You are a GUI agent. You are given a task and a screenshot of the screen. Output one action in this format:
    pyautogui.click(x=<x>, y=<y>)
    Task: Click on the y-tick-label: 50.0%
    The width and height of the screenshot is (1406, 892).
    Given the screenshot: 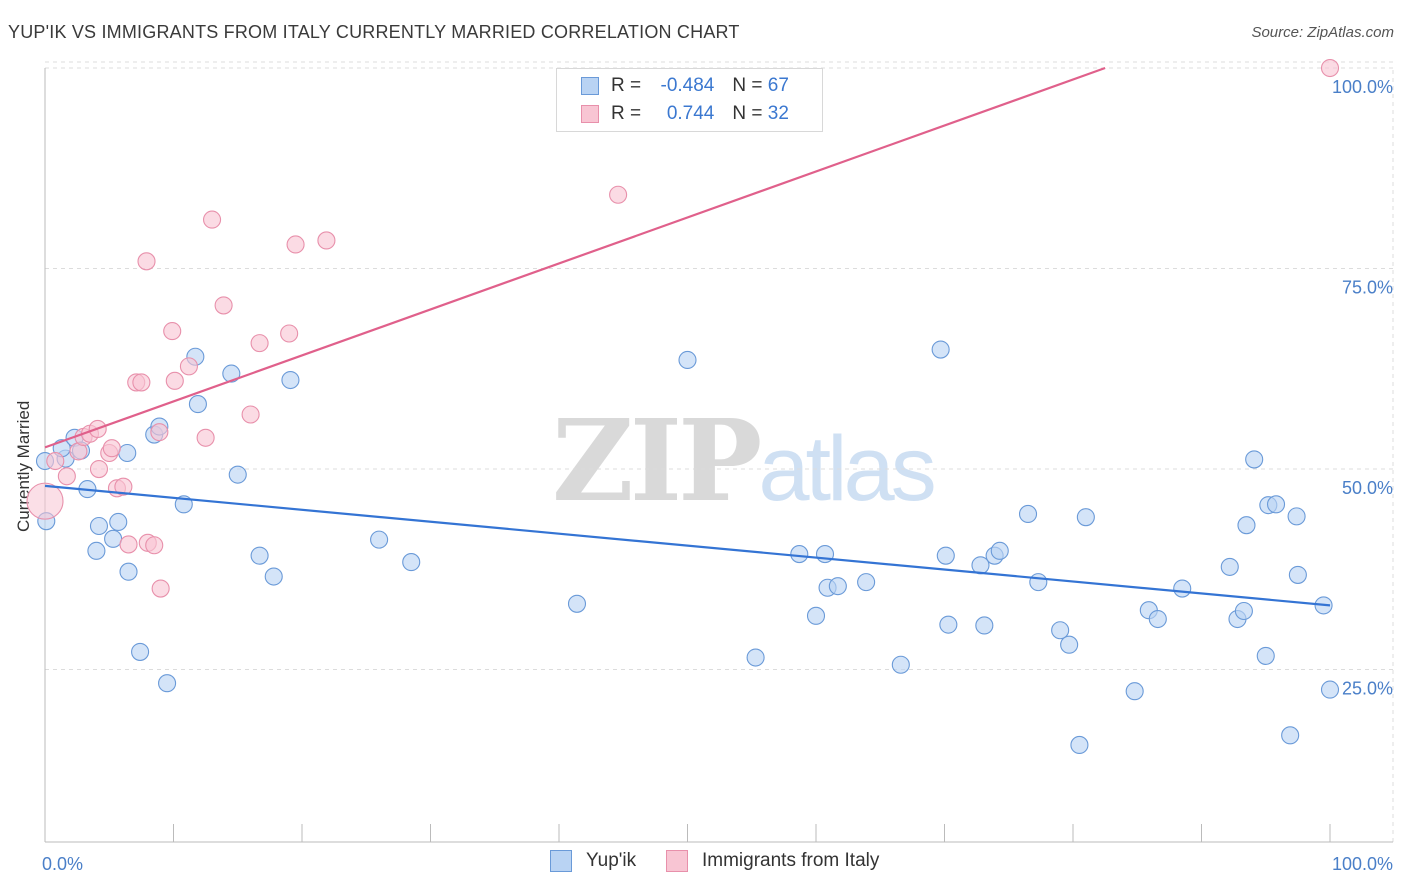 What is the action you would take?
    pyautogui.click(x=1367, y=488)
    